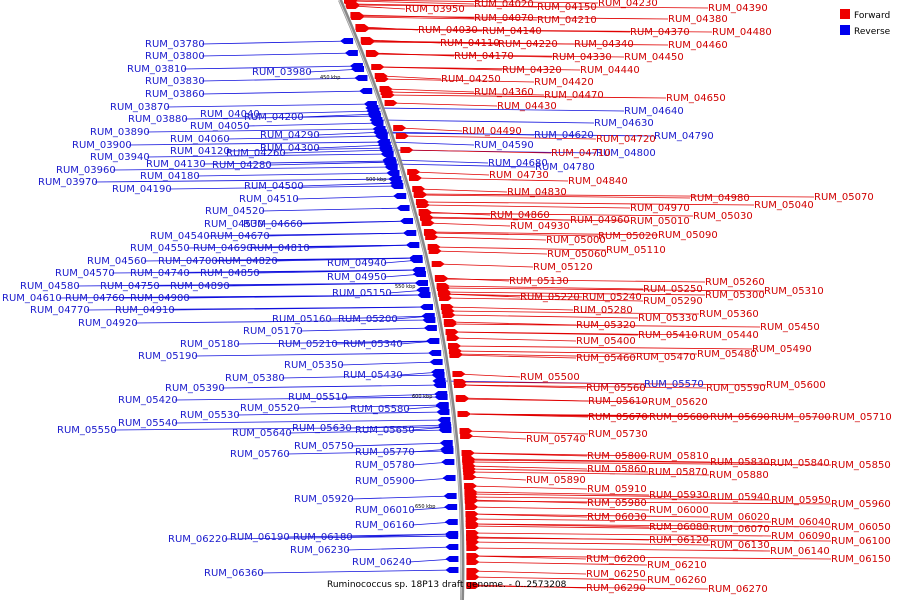  What do you see at coordinates (157, 69) in the screenshot?
I see `gene-label-rum-03810: RUM_03810` at bounding box center [157, 69].